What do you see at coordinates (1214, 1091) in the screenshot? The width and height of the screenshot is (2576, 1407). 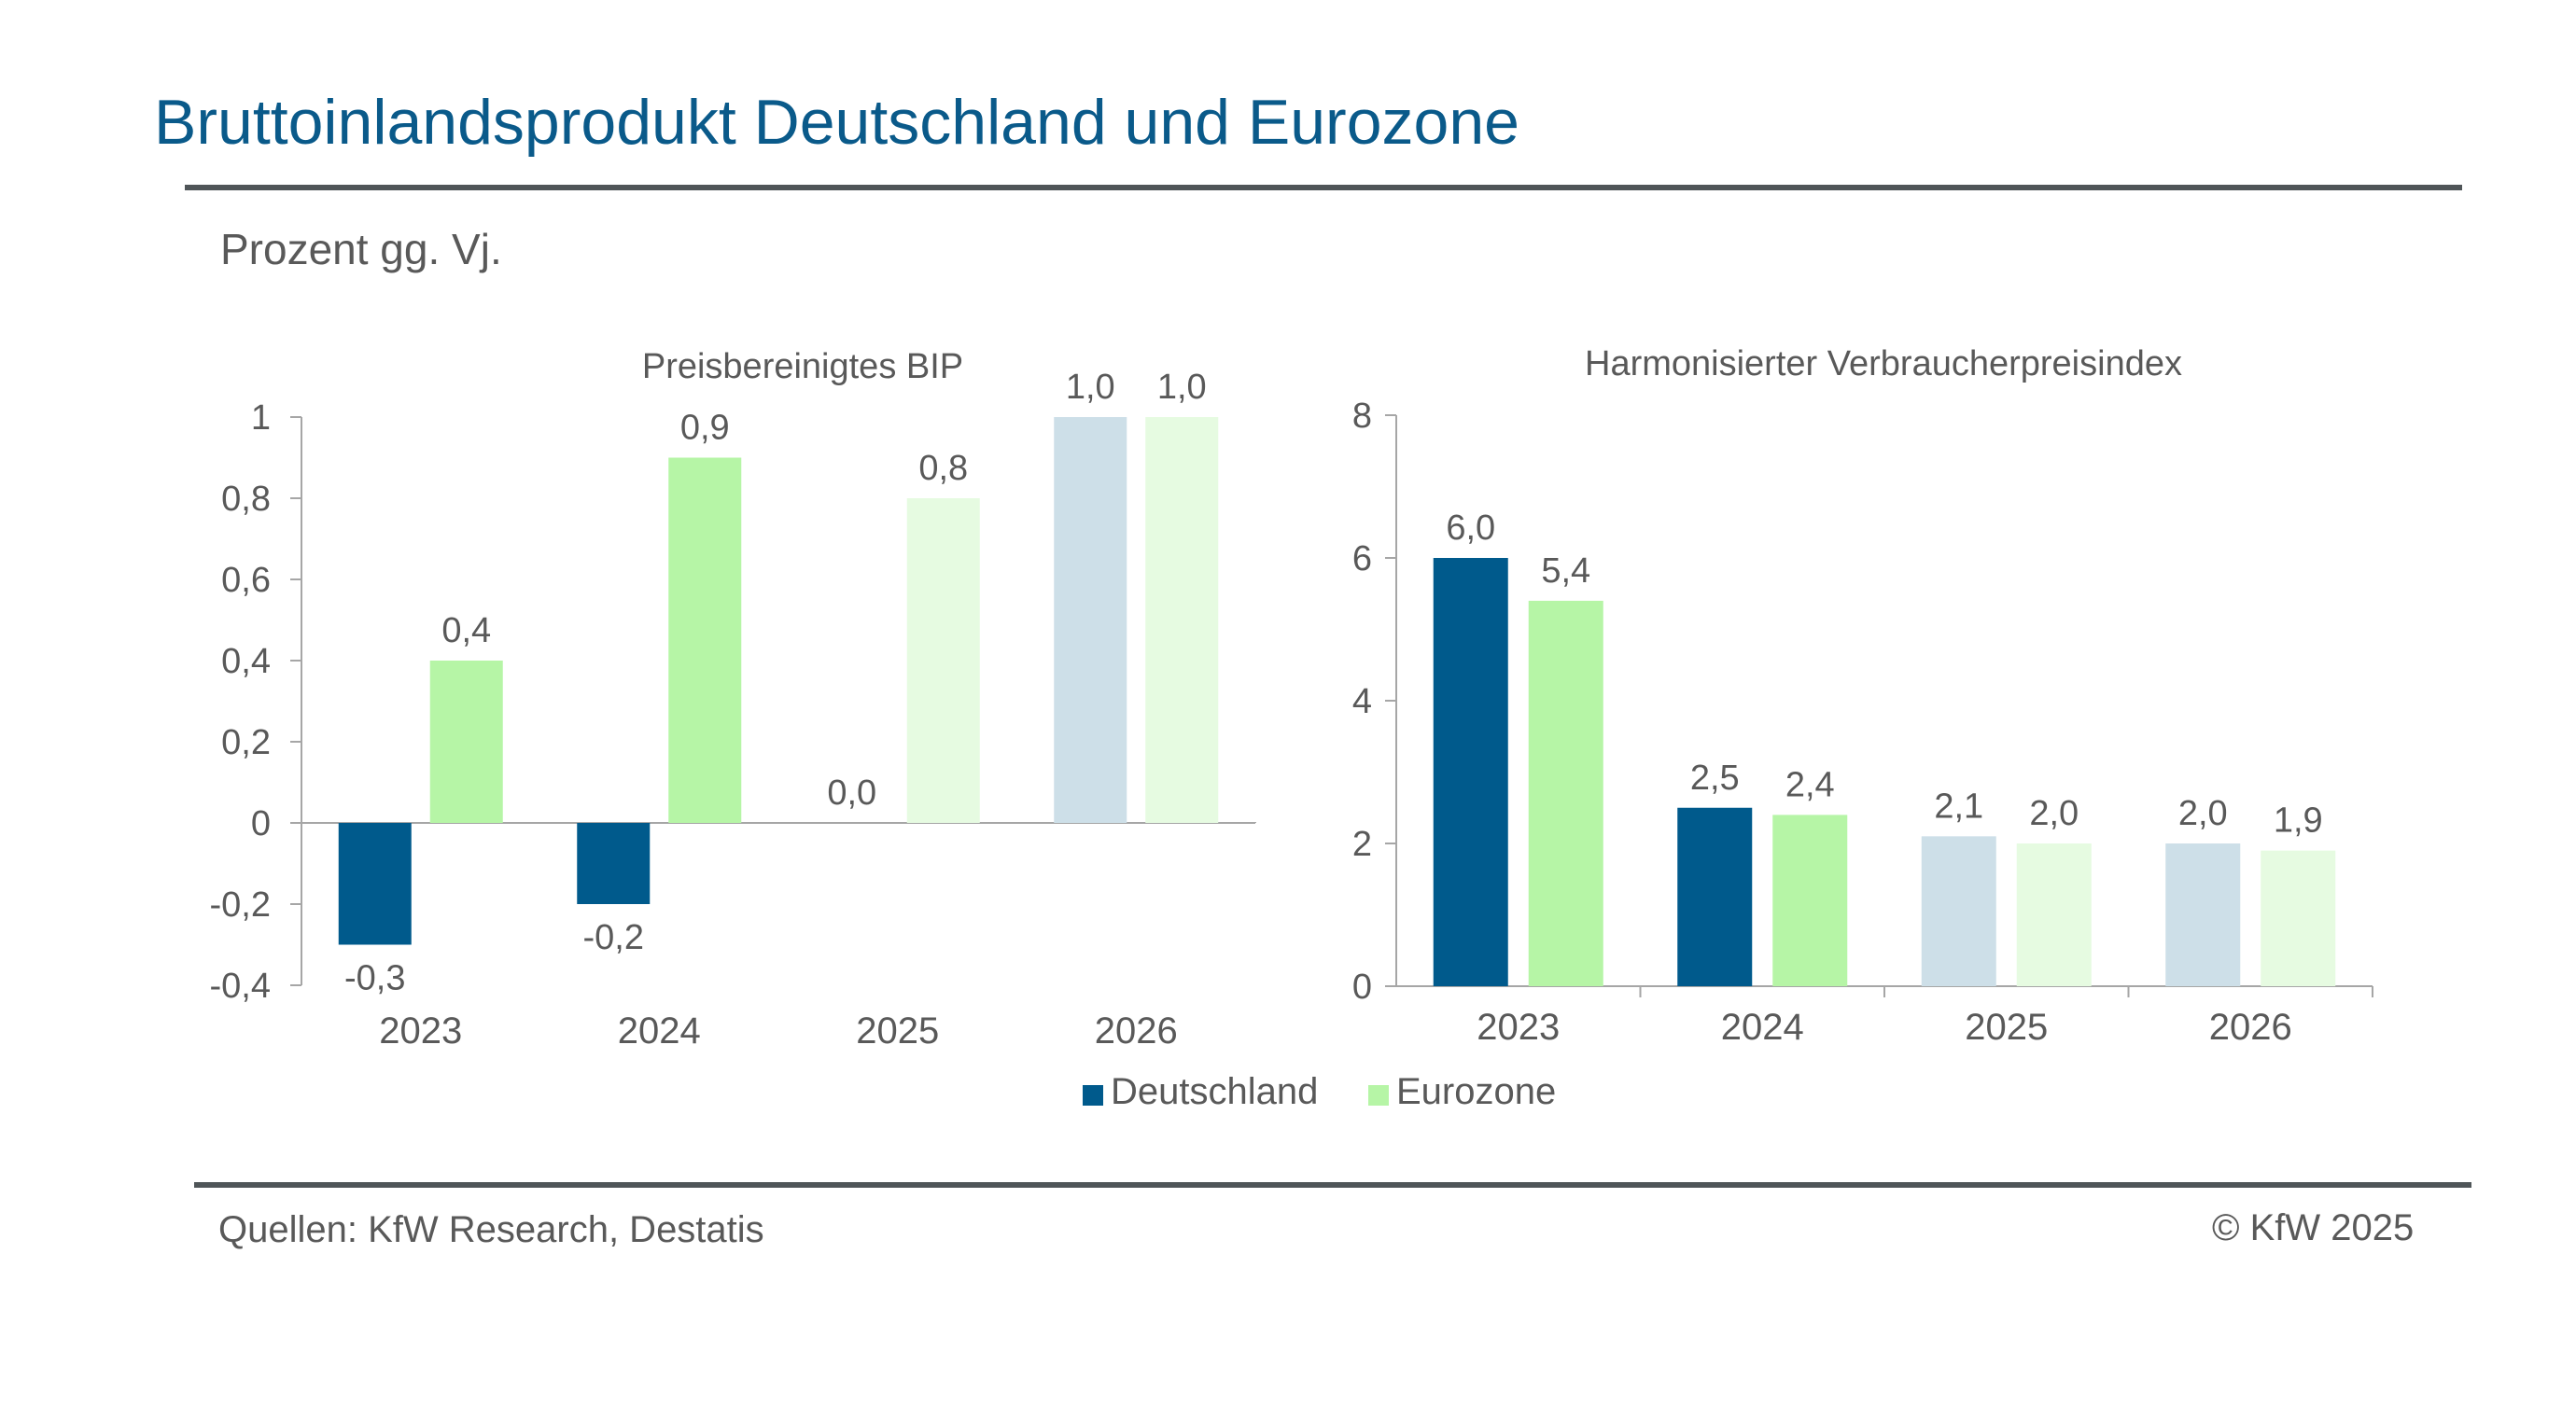 I see `legend-label: Deutschland` at bounding box center [1214, 1091].